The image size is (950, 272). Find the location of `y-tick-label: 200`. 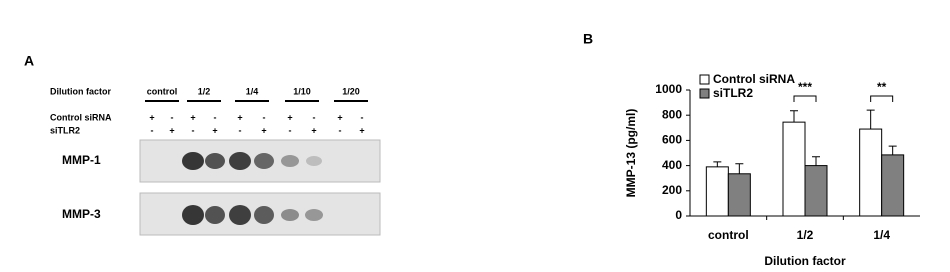

y-tick-label: 200 is located at coordinates (672, 190).